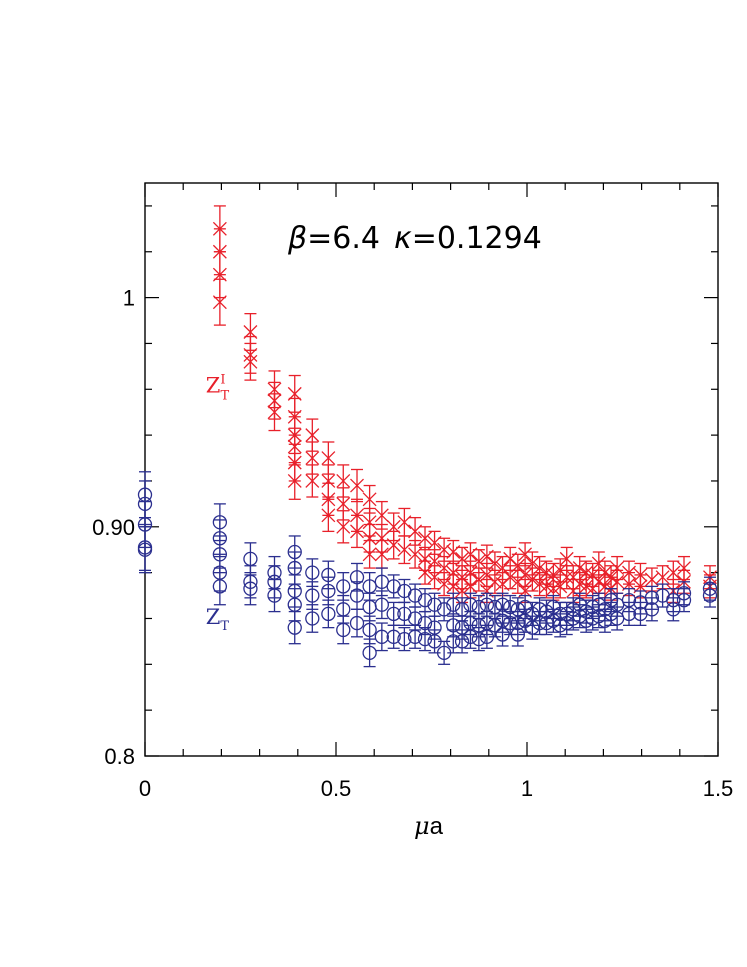 Image resolution: width=747 pixels, height=967 pixels. I want to click on x-tick-label: 1.5, so click(718, 788).